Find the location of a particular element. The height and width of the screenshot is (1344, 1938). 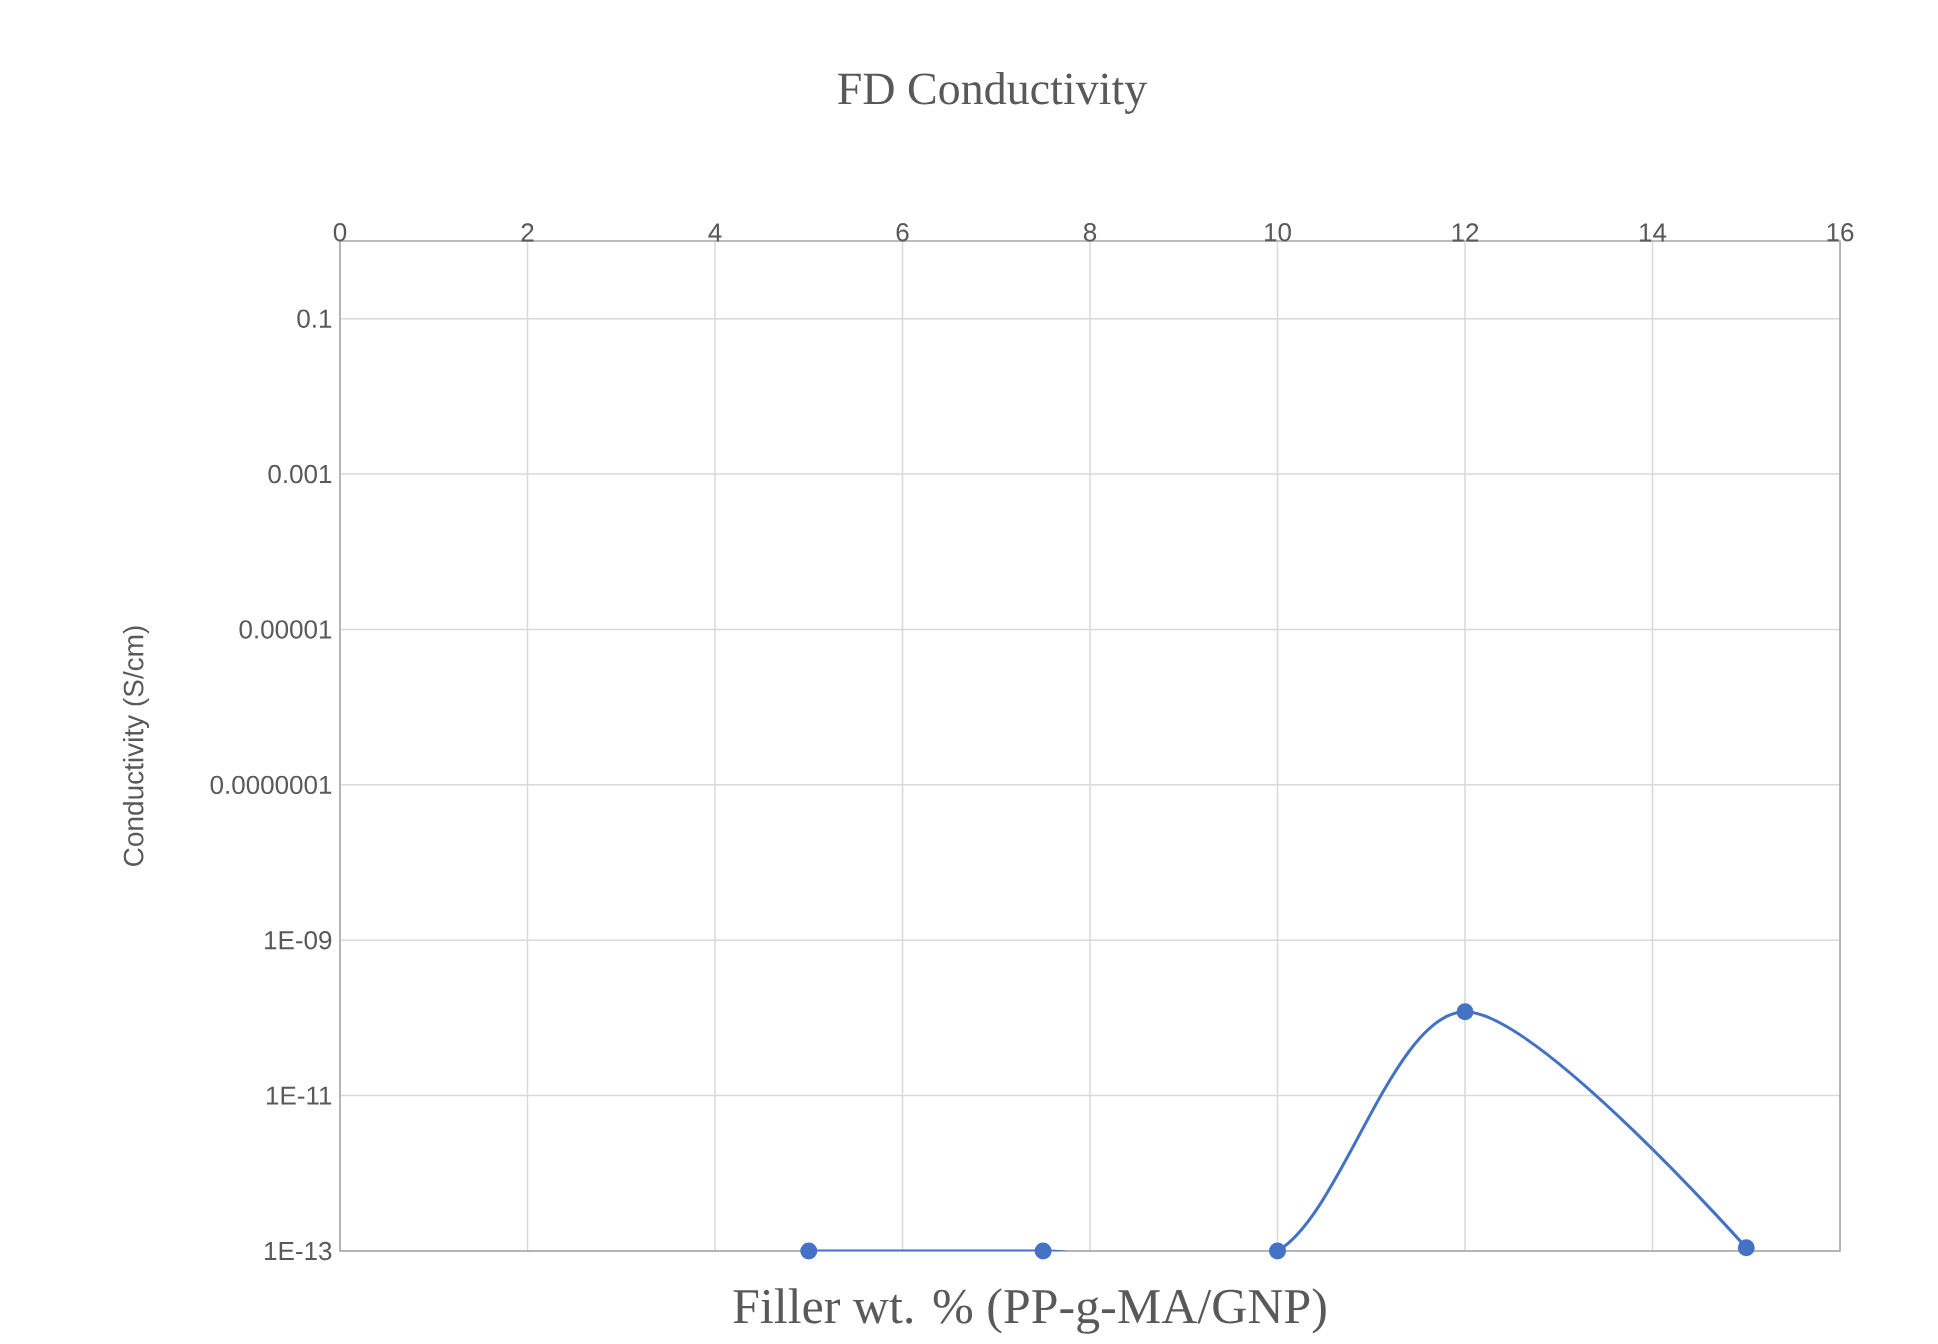

x-tick-label: 6 is located at coordinates (902, 232).